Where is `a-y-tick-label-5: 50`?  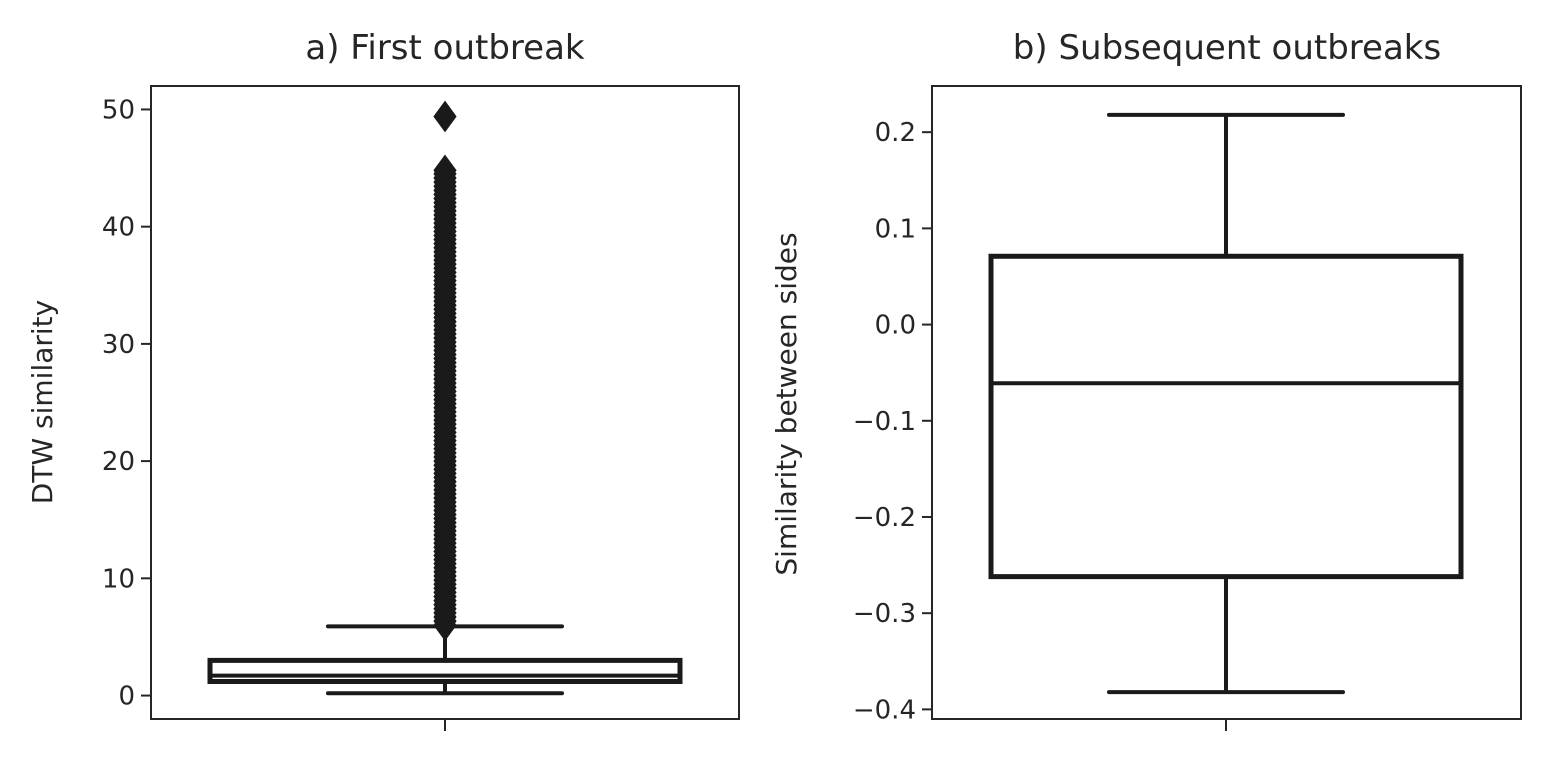 a-y-tick-label-5: 50 is located at coordinates (118, 110).